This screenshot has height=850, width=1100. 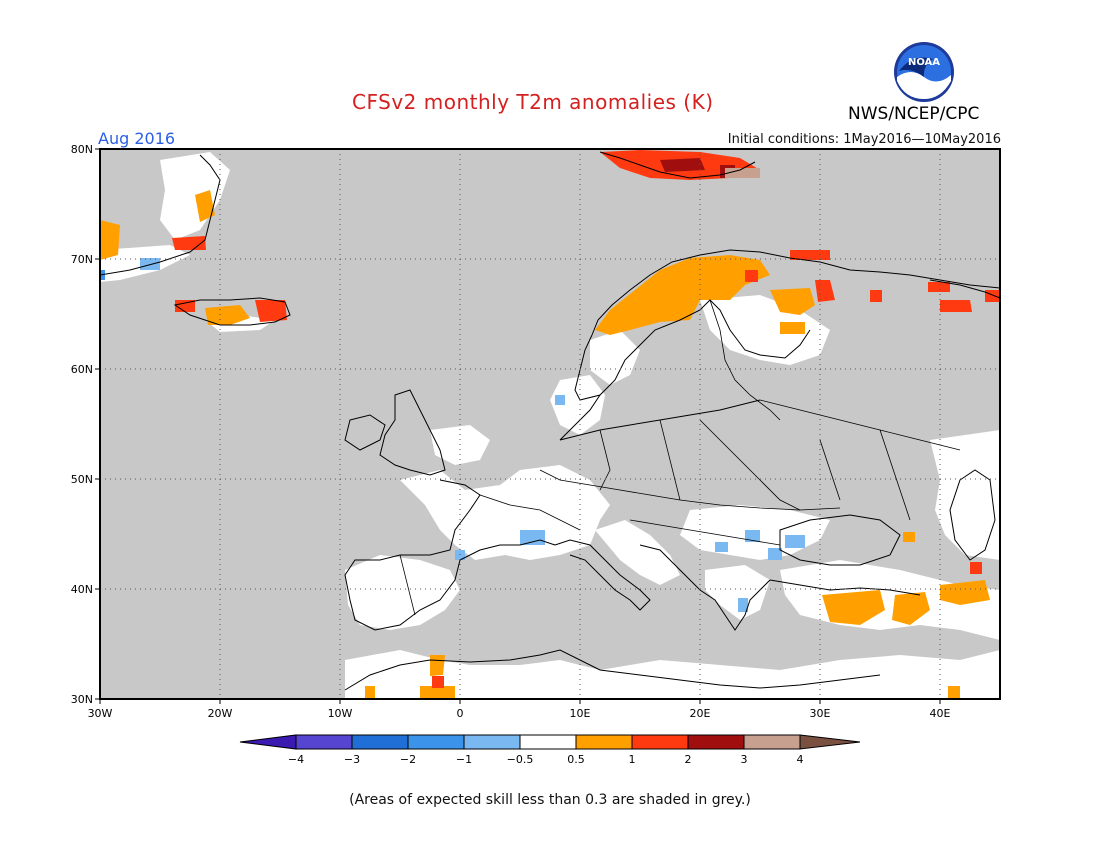 I want to click on colorbar-tick-label: −2, so click(x=408, y=759).